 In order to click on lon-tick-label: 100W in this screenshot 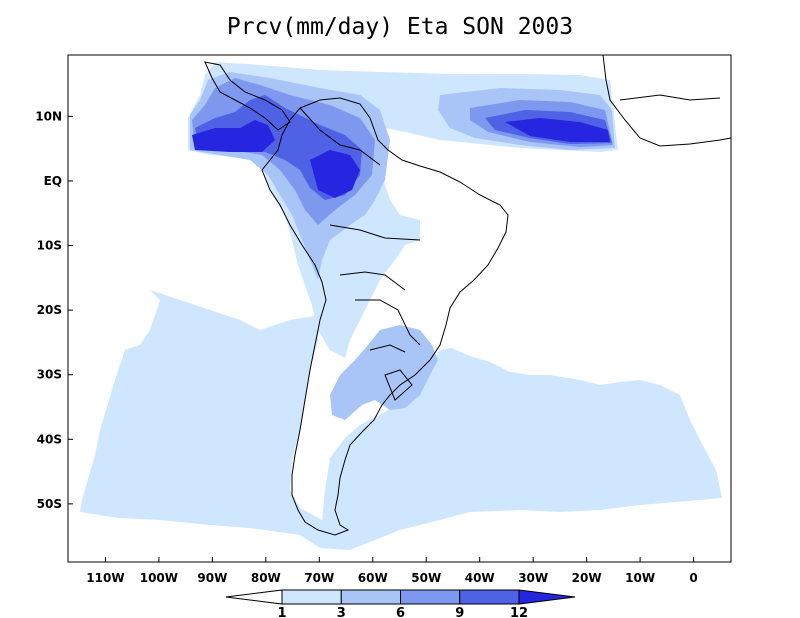, I will do `click(159, 578)`.